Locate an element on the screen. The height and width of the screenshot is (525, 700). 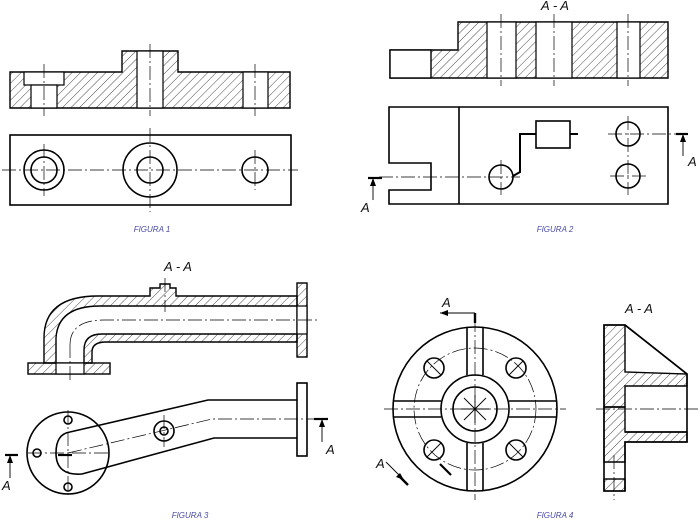
figure-1-caption: FIGURA 1 is located at coordinates (152, 229).